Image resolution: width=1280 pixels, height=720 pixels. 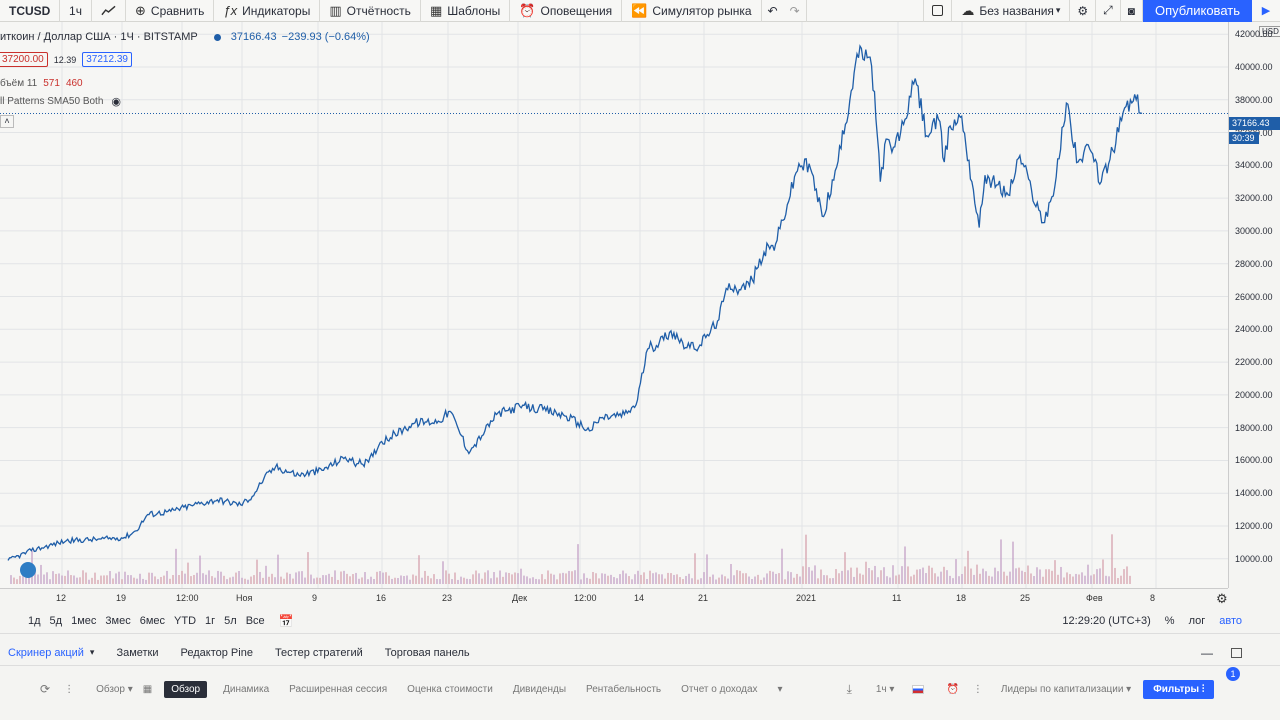 I want to click on tab-overview: Обзор, so click(x=186, y=689).